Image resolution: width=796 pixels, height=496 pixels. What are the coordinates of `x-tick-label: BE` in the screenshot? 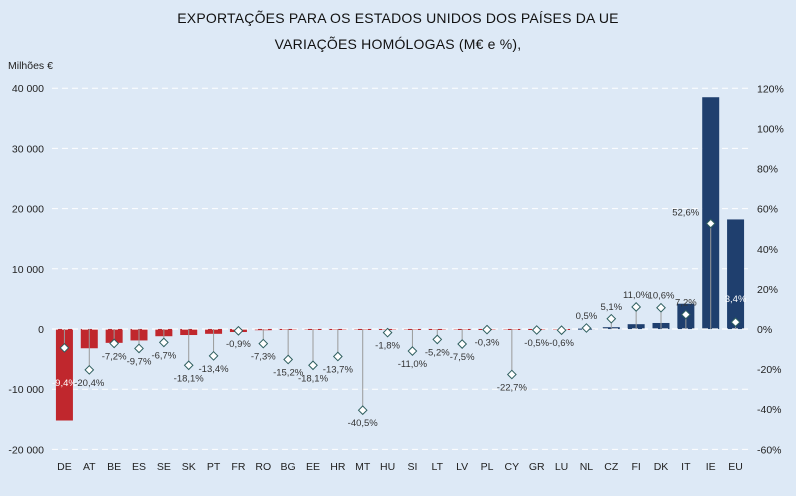 It's located at (114, 467).